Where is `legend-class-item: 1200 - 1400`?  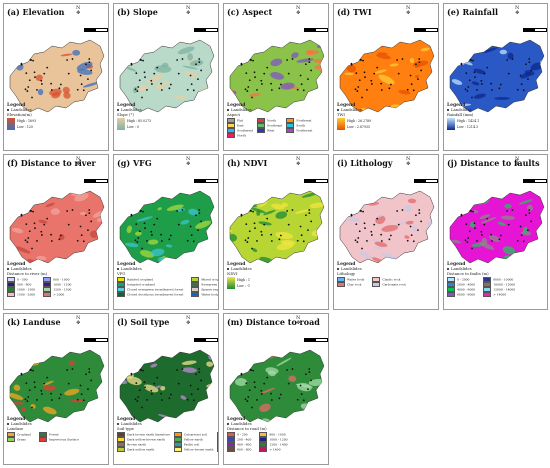
legend-class-item: 1200 - 1400 is located at coordinates (273, 444).